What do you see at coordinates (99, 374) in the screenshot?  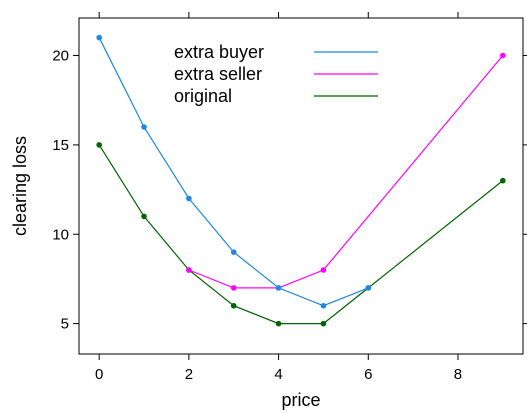 I see `x-tick-label: 0` at bounding box center [99, 374].